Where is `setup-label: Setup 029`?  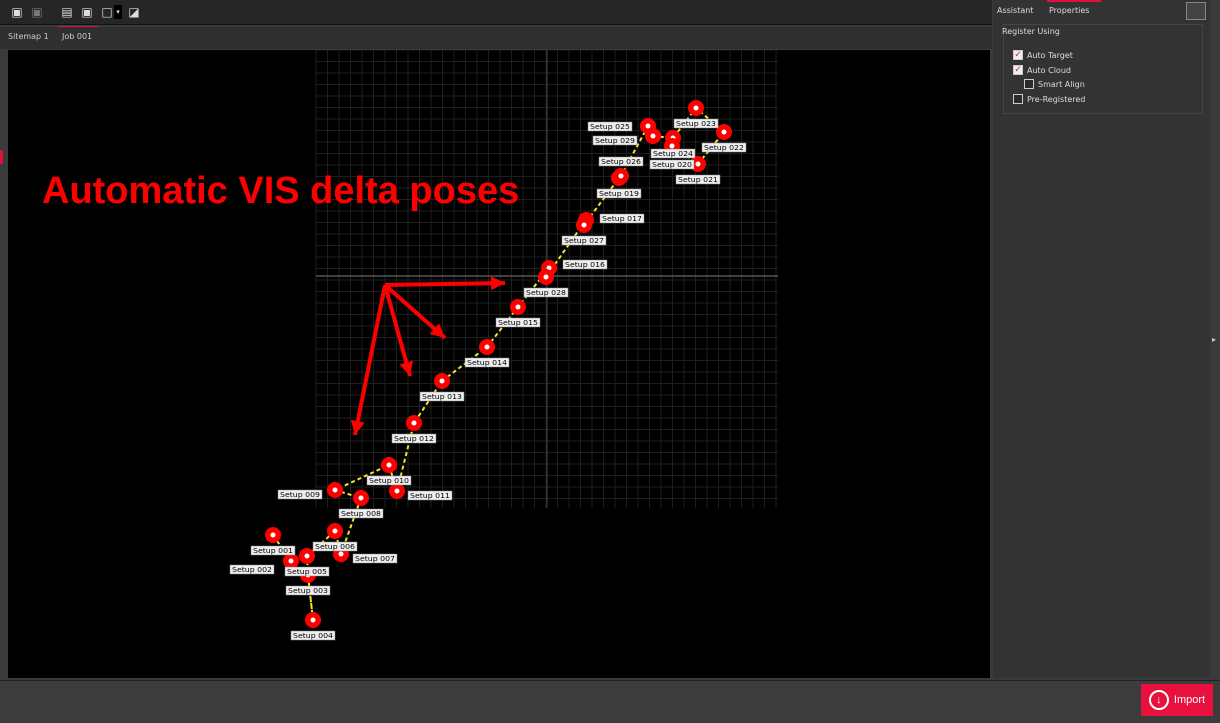 setup-label: Setup 029 is located at coordinates (615, 141).